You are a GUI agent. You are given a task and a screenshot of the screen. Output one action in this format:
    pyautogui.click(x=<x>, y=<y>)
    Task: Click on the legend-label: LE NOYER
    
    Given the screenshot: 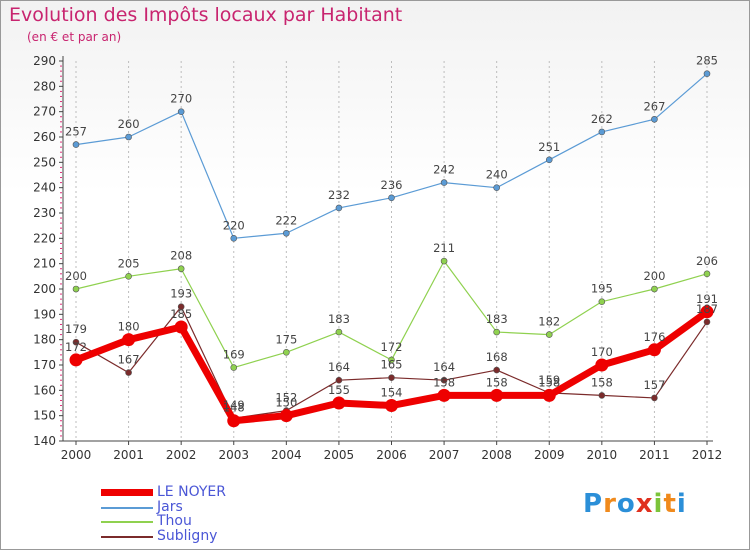 What is the action you would take?
    pyautogui.click(x=191, y=492)
    